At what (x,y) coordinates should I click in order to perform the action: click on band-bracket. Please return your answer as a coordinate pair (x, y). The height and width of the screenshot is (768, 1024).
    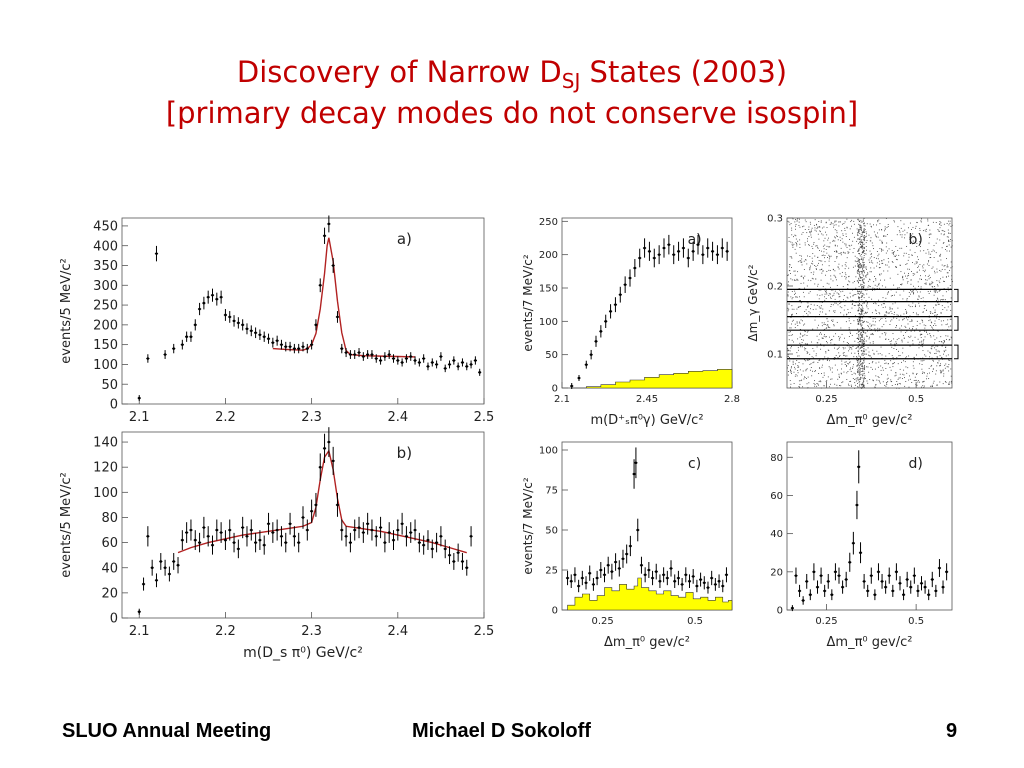
    Looking at the image, I should click on (956, 323).